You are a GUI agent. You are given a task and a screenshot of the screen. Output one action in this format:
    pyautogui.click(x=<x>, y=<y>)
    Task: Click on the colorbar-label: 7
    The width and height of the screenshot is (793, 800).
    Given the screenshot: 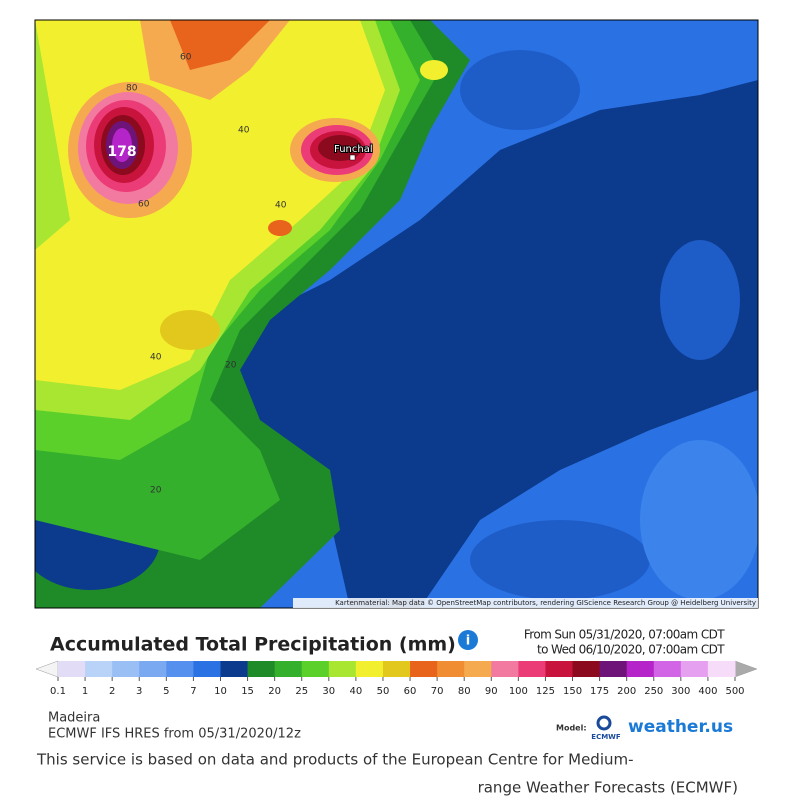 What is the action you would take?
    pyautogui.click(x=193, y=691)
    